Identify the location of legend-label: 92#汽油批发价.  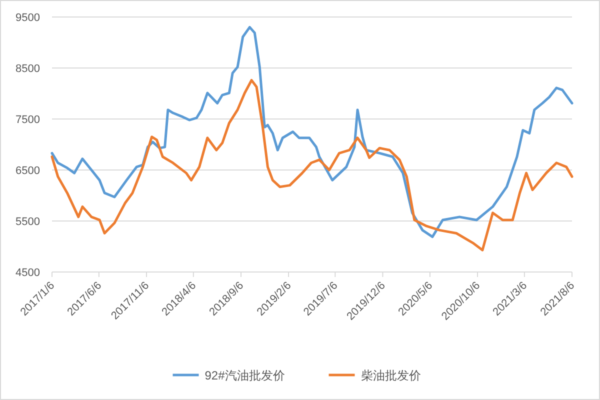
(244, 375).